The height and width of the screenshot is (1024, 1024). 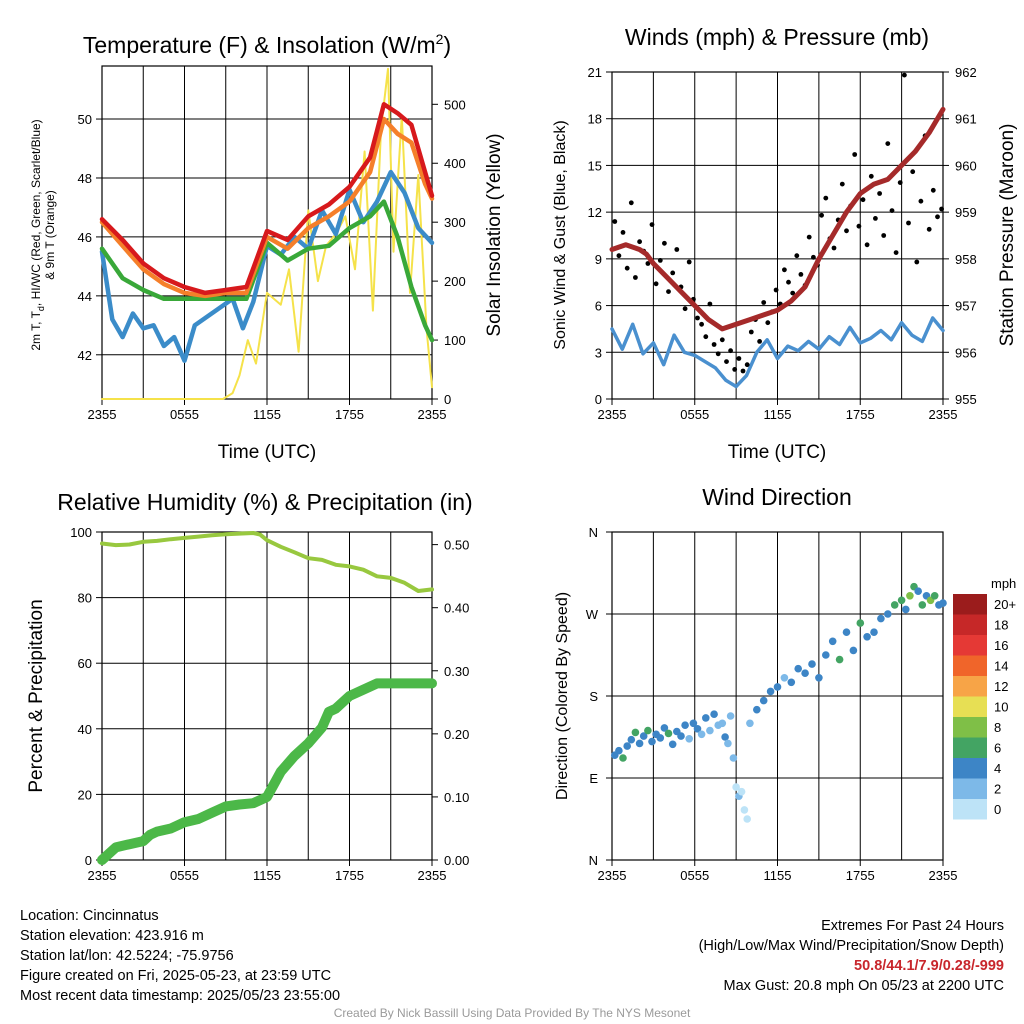 What do you see at coordinates (595, 119) in the screenshot?
I see `wind-y-tick-label: 18` at bounding box center [595, 119].